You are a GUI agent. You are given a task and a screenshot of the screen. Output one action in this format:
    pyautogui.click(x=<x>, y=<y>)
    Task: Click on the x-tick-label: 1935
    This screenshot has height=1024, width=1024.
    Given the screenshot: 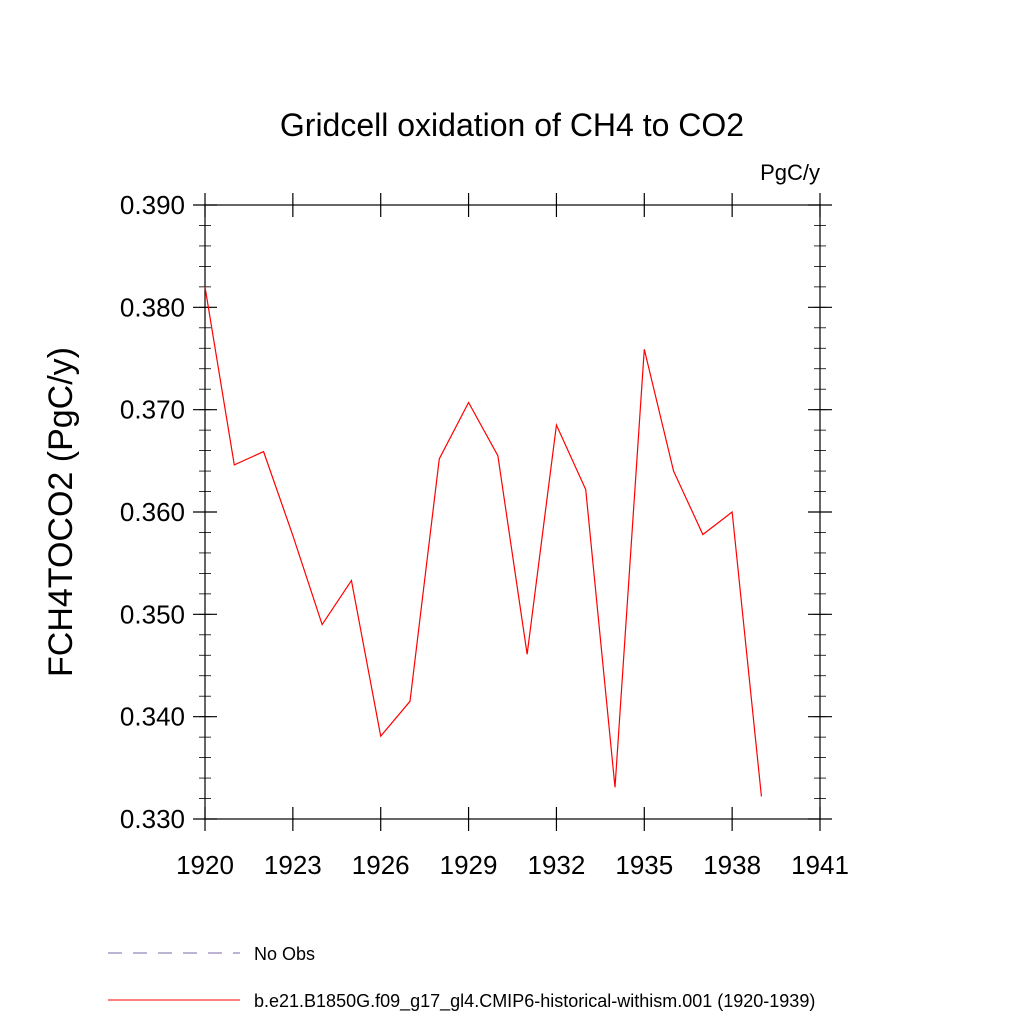 What is the action you would take?
    pyautogui.click(x=644, y=865)
    